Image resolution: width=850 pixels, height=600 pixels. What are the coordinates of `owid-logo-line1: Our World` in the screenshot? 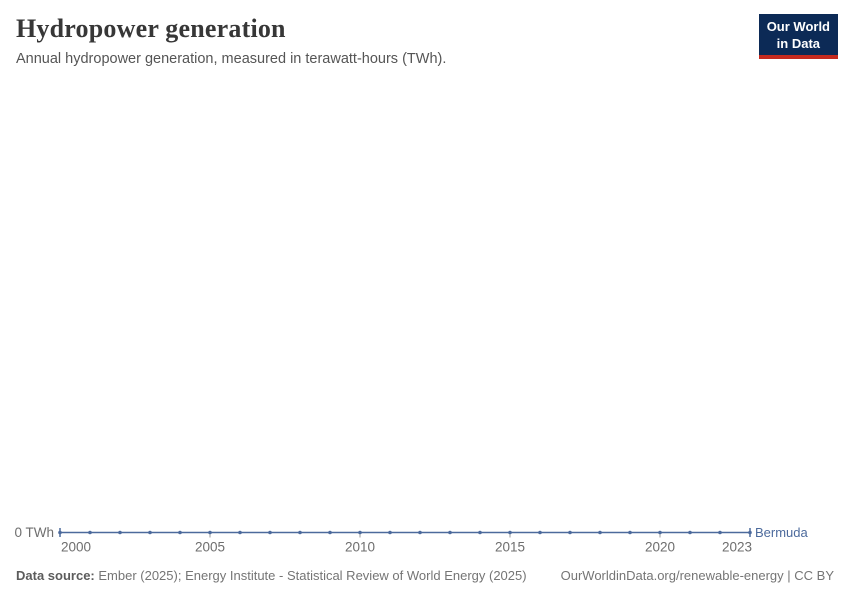 It's located at (798, 26).